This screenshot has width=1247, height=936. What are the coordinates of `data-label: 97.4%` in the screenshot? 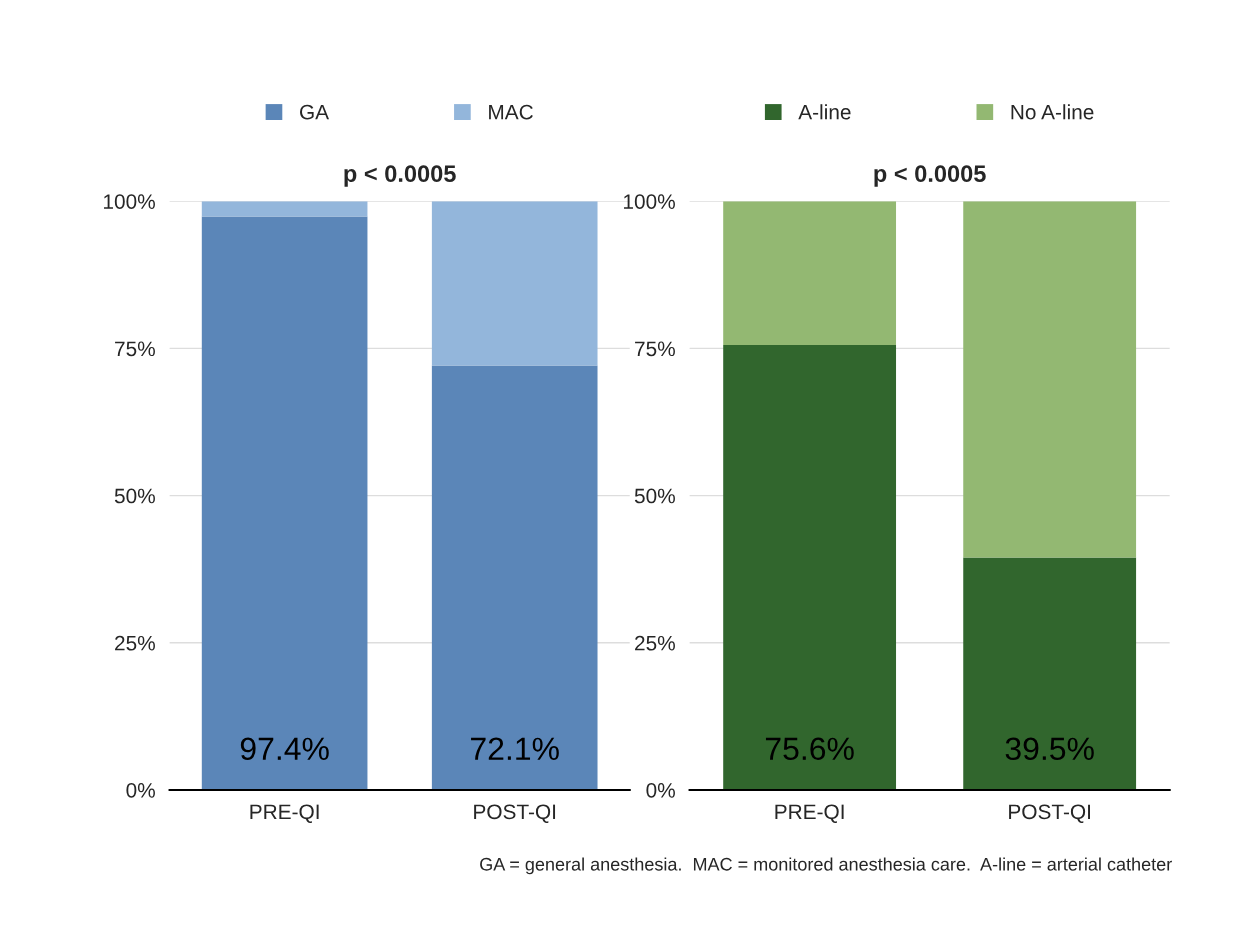 It's located at (284, 749).